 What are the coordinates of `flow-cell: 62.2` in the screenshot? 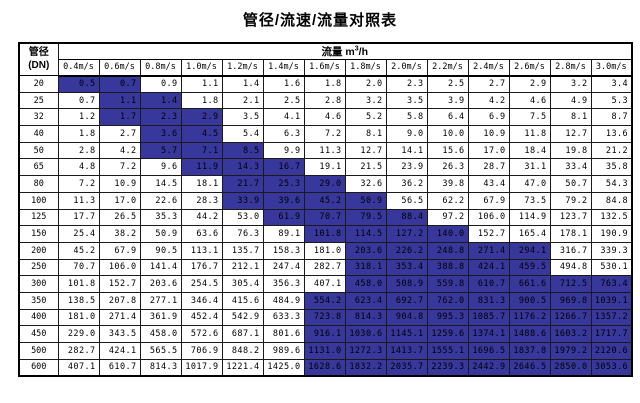 It's located at (447, 200).